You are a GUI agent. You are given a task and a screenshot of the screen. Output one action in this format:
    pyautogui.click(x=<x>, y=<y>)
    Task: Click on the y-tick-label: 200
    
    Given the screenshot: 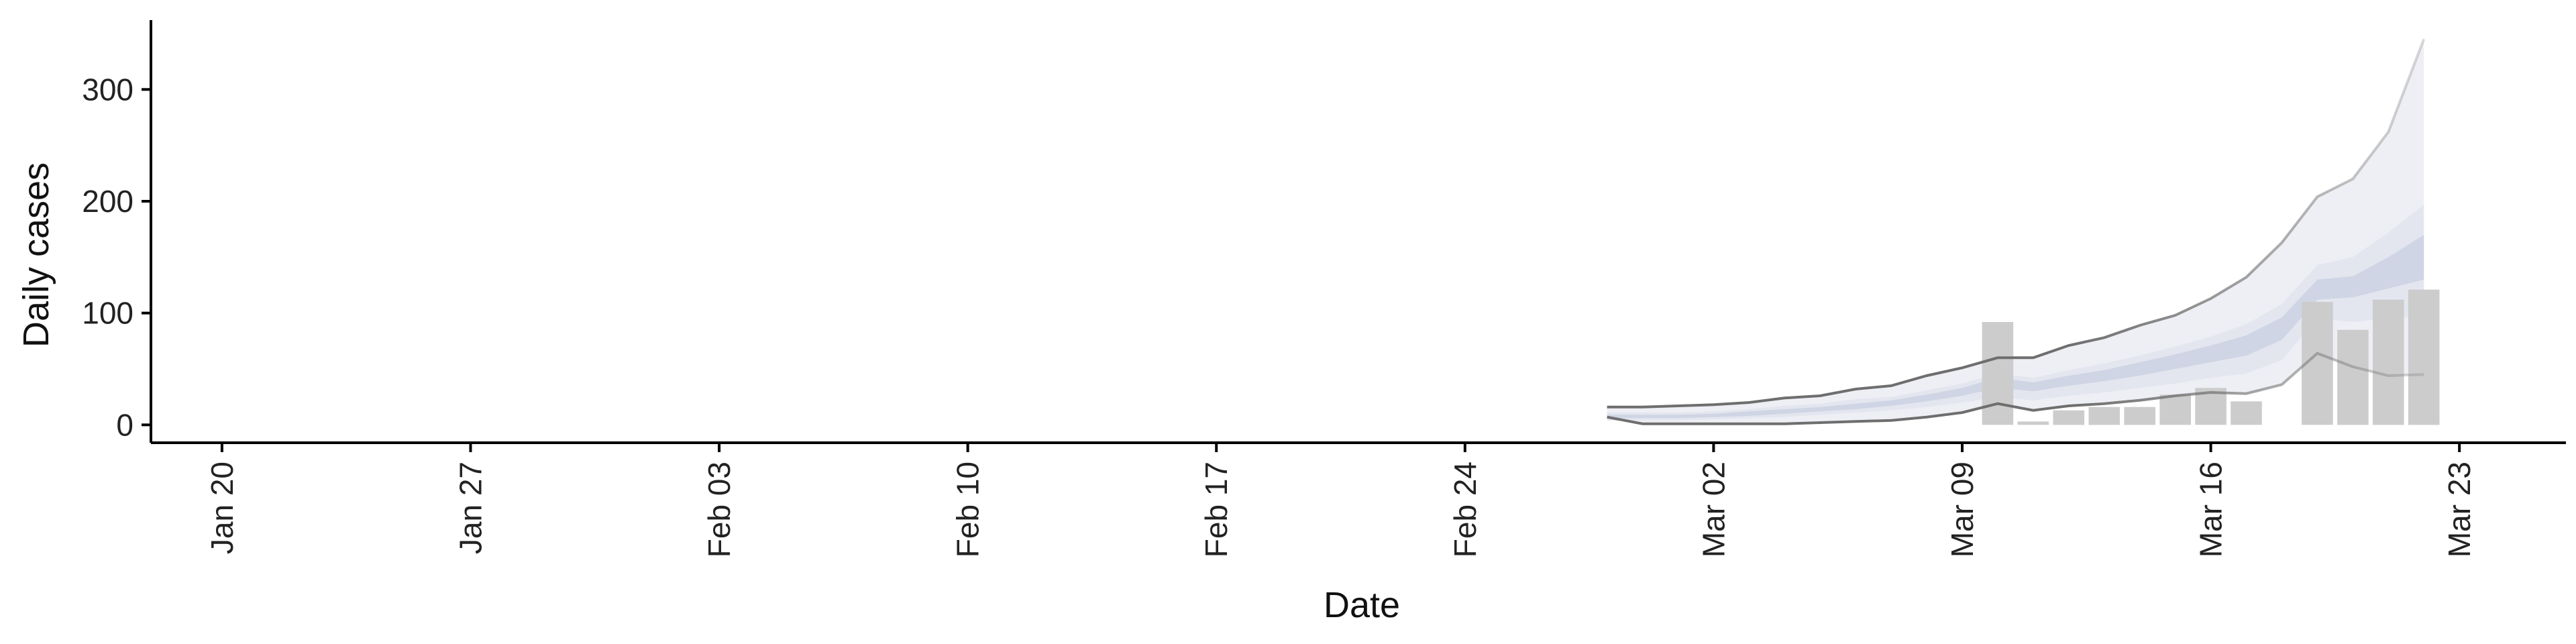 What is the action you would take?
    pyautogui.click(x=107, y=201)
    